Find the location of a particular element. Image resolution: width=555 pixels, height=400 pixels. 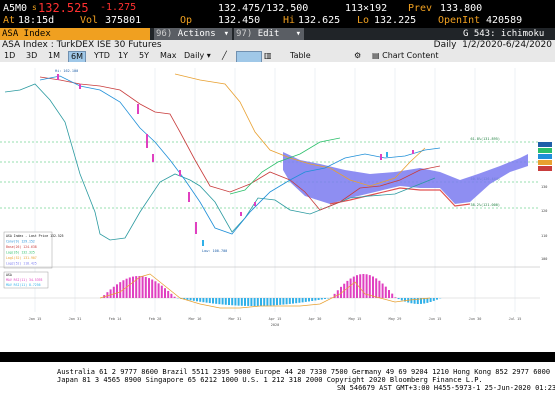

actions-menu: 96) Actions ▾ is located at coordinates (193, 34).